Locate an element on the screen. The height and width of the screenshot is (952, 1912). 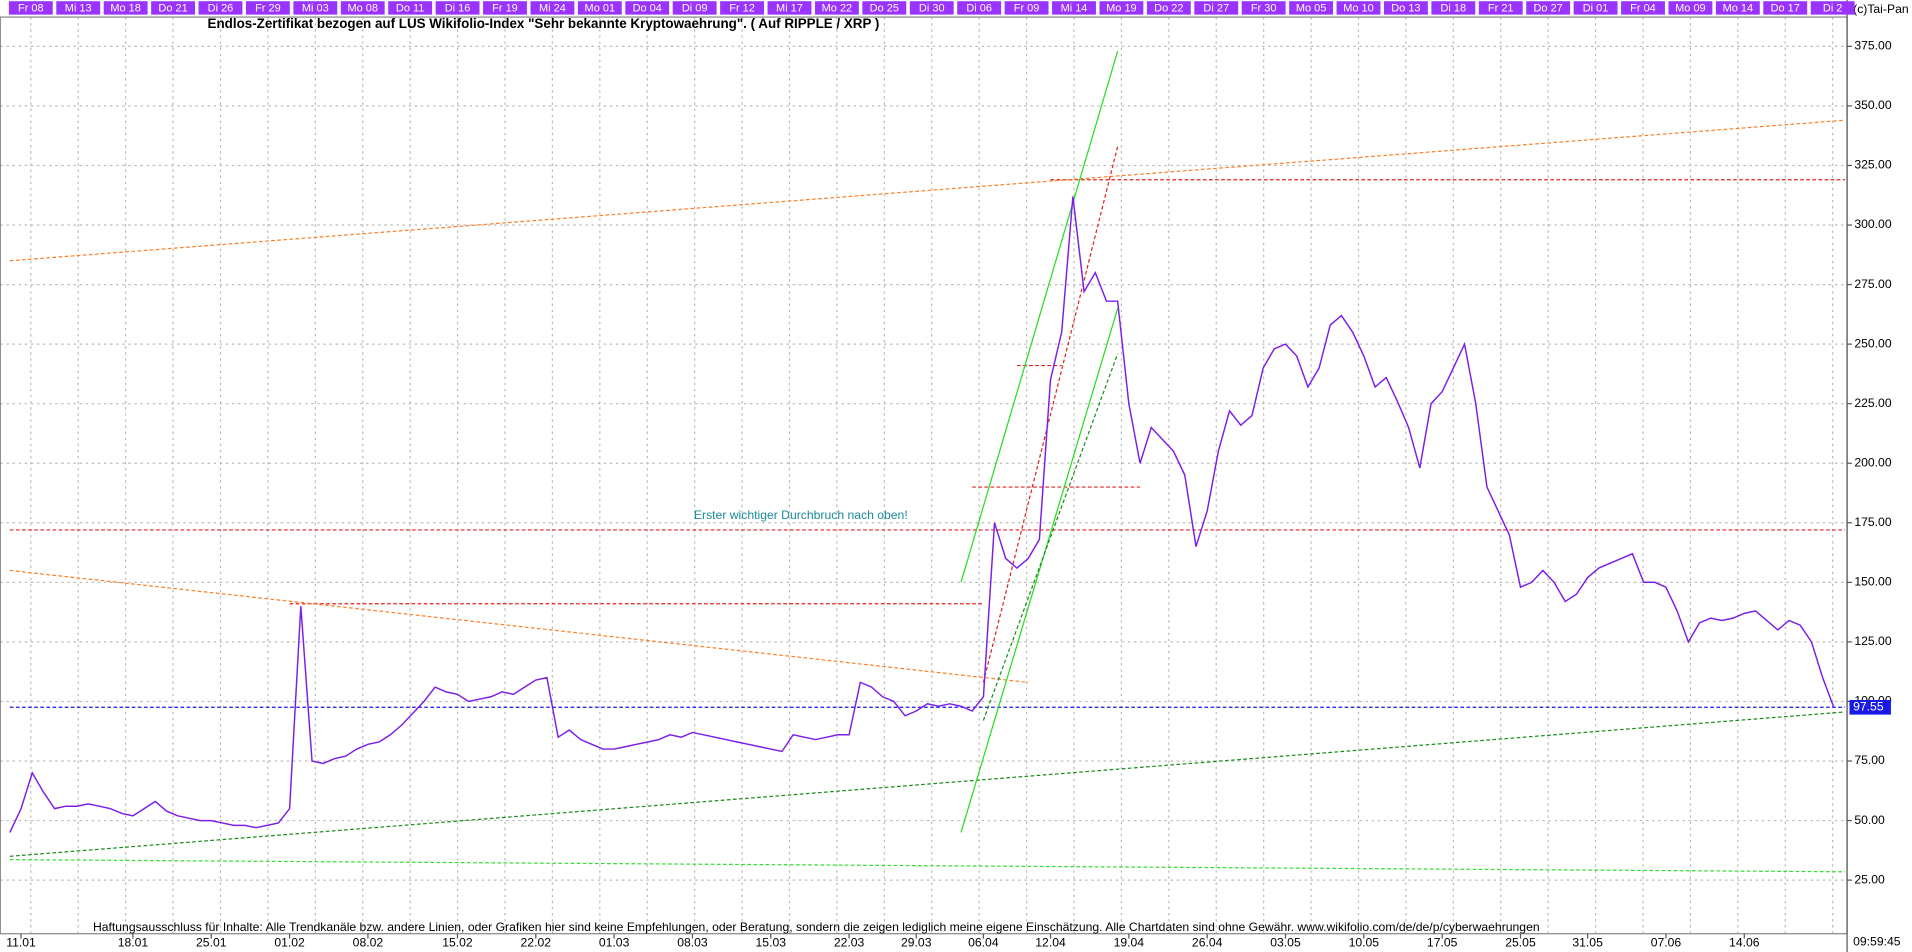
top-date-label: Mi 03 is located at coordinates (315, 8).